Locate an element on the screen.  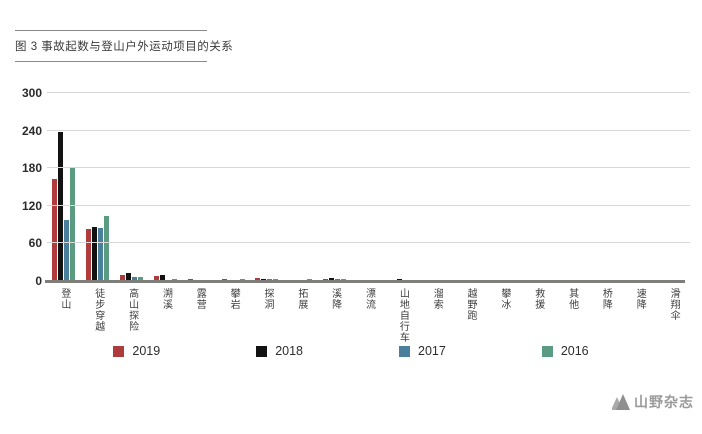
bar-group-攀冰: 攀冰 is located at coordinates (504, 201).